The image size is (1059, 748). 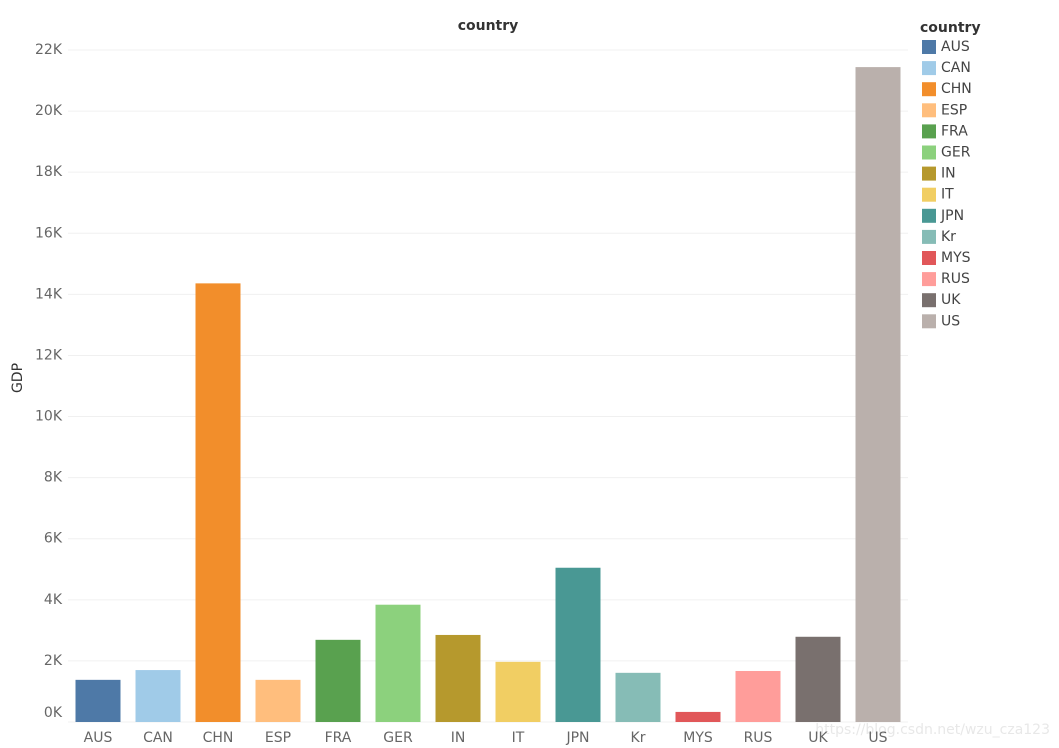 What do you see at coordinates (955, 279) in the screenshot?
I see `legend-label: RUS` at bounding box center [955, 279].